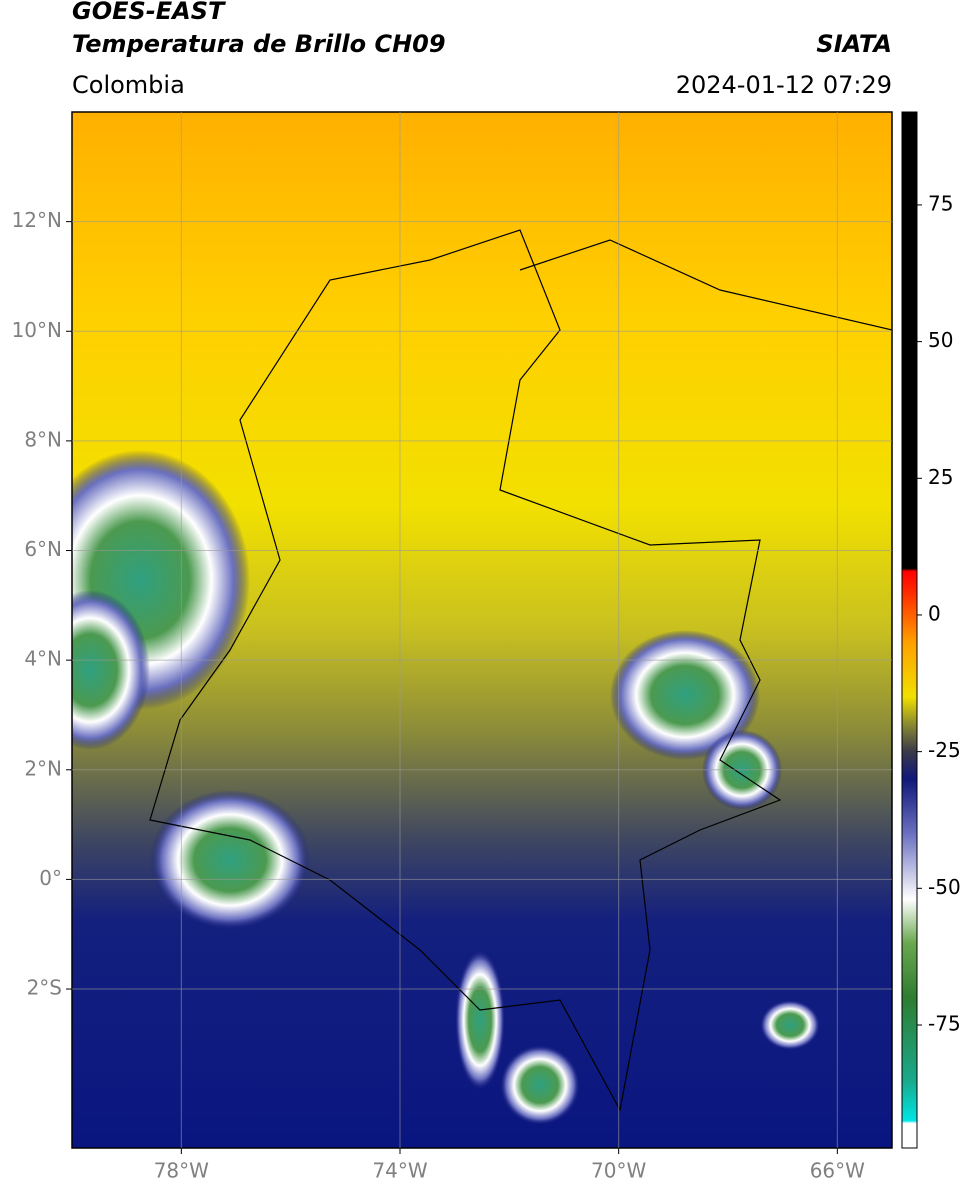 This screenshot has height=1190, width=966. Describe the element at coordinates (909, 630) in the screenshot. I see `colorbar` at that location.